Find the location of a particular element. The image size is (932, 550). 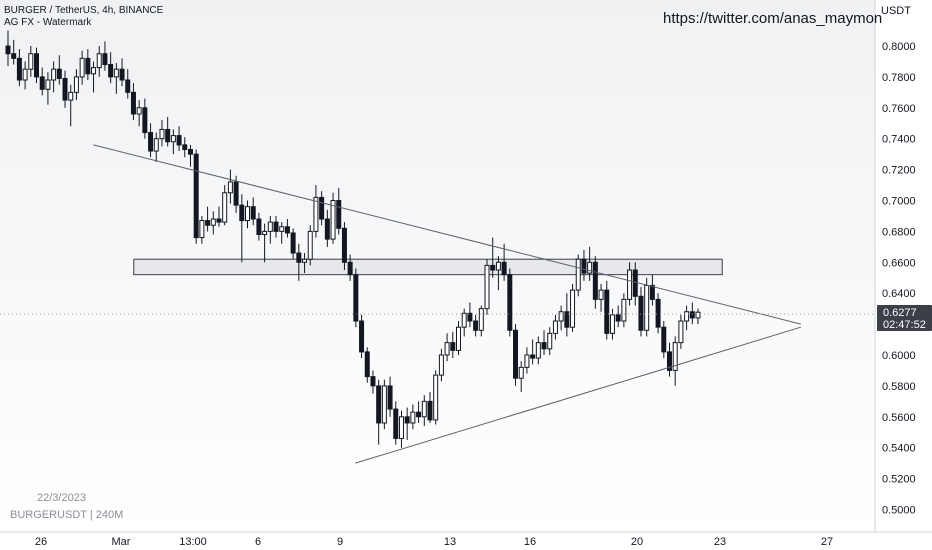

time-tick-label: 27 is located at coordinates (827, 542).